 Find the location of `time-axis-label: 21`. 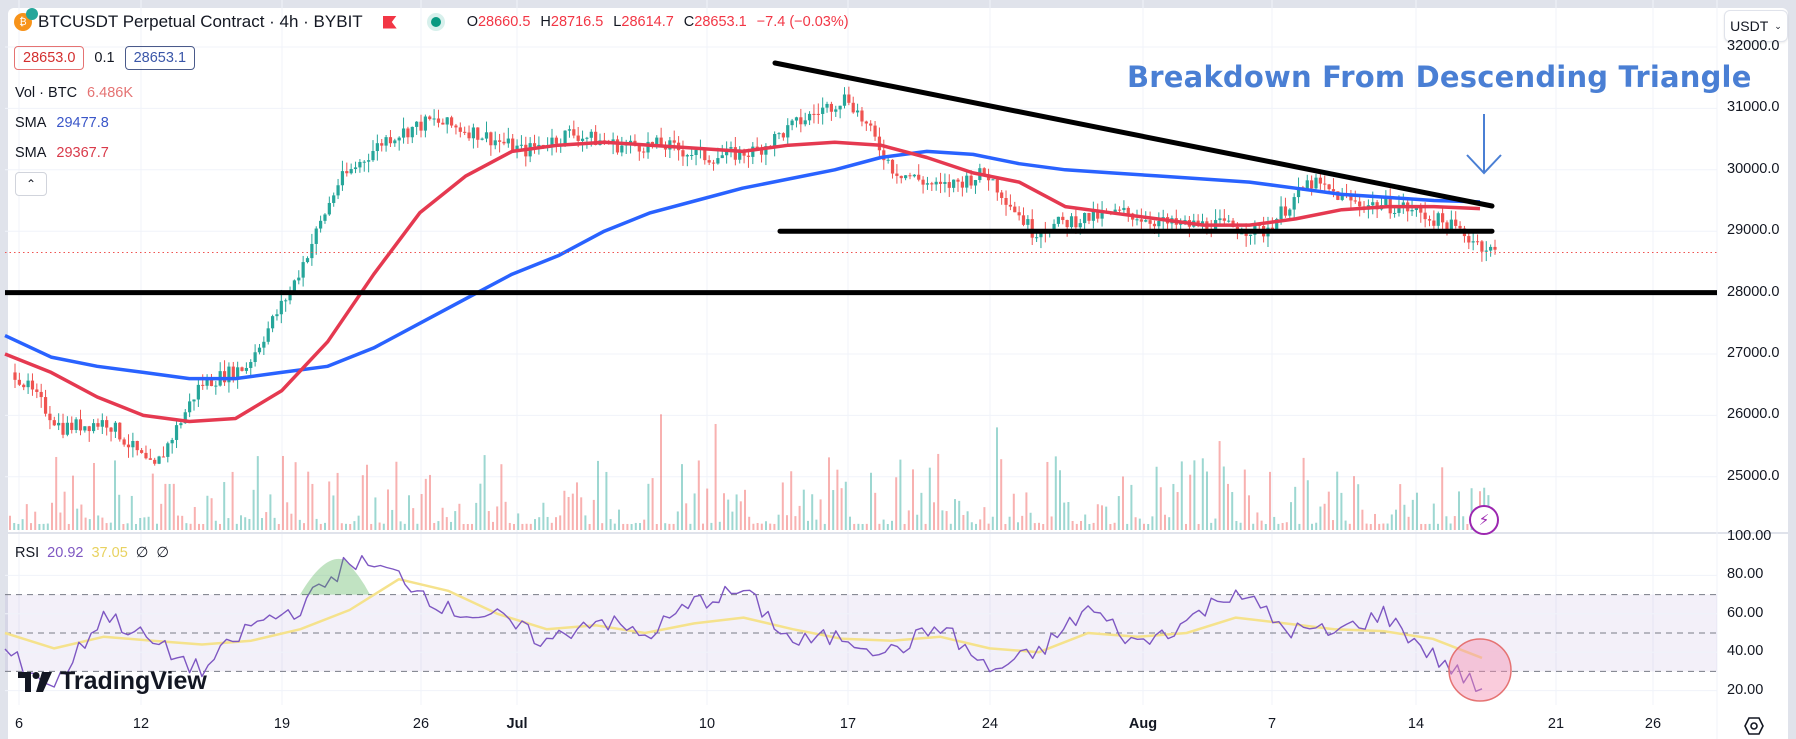

time-axis-label: 21 is located at coordinates (1556, 724).